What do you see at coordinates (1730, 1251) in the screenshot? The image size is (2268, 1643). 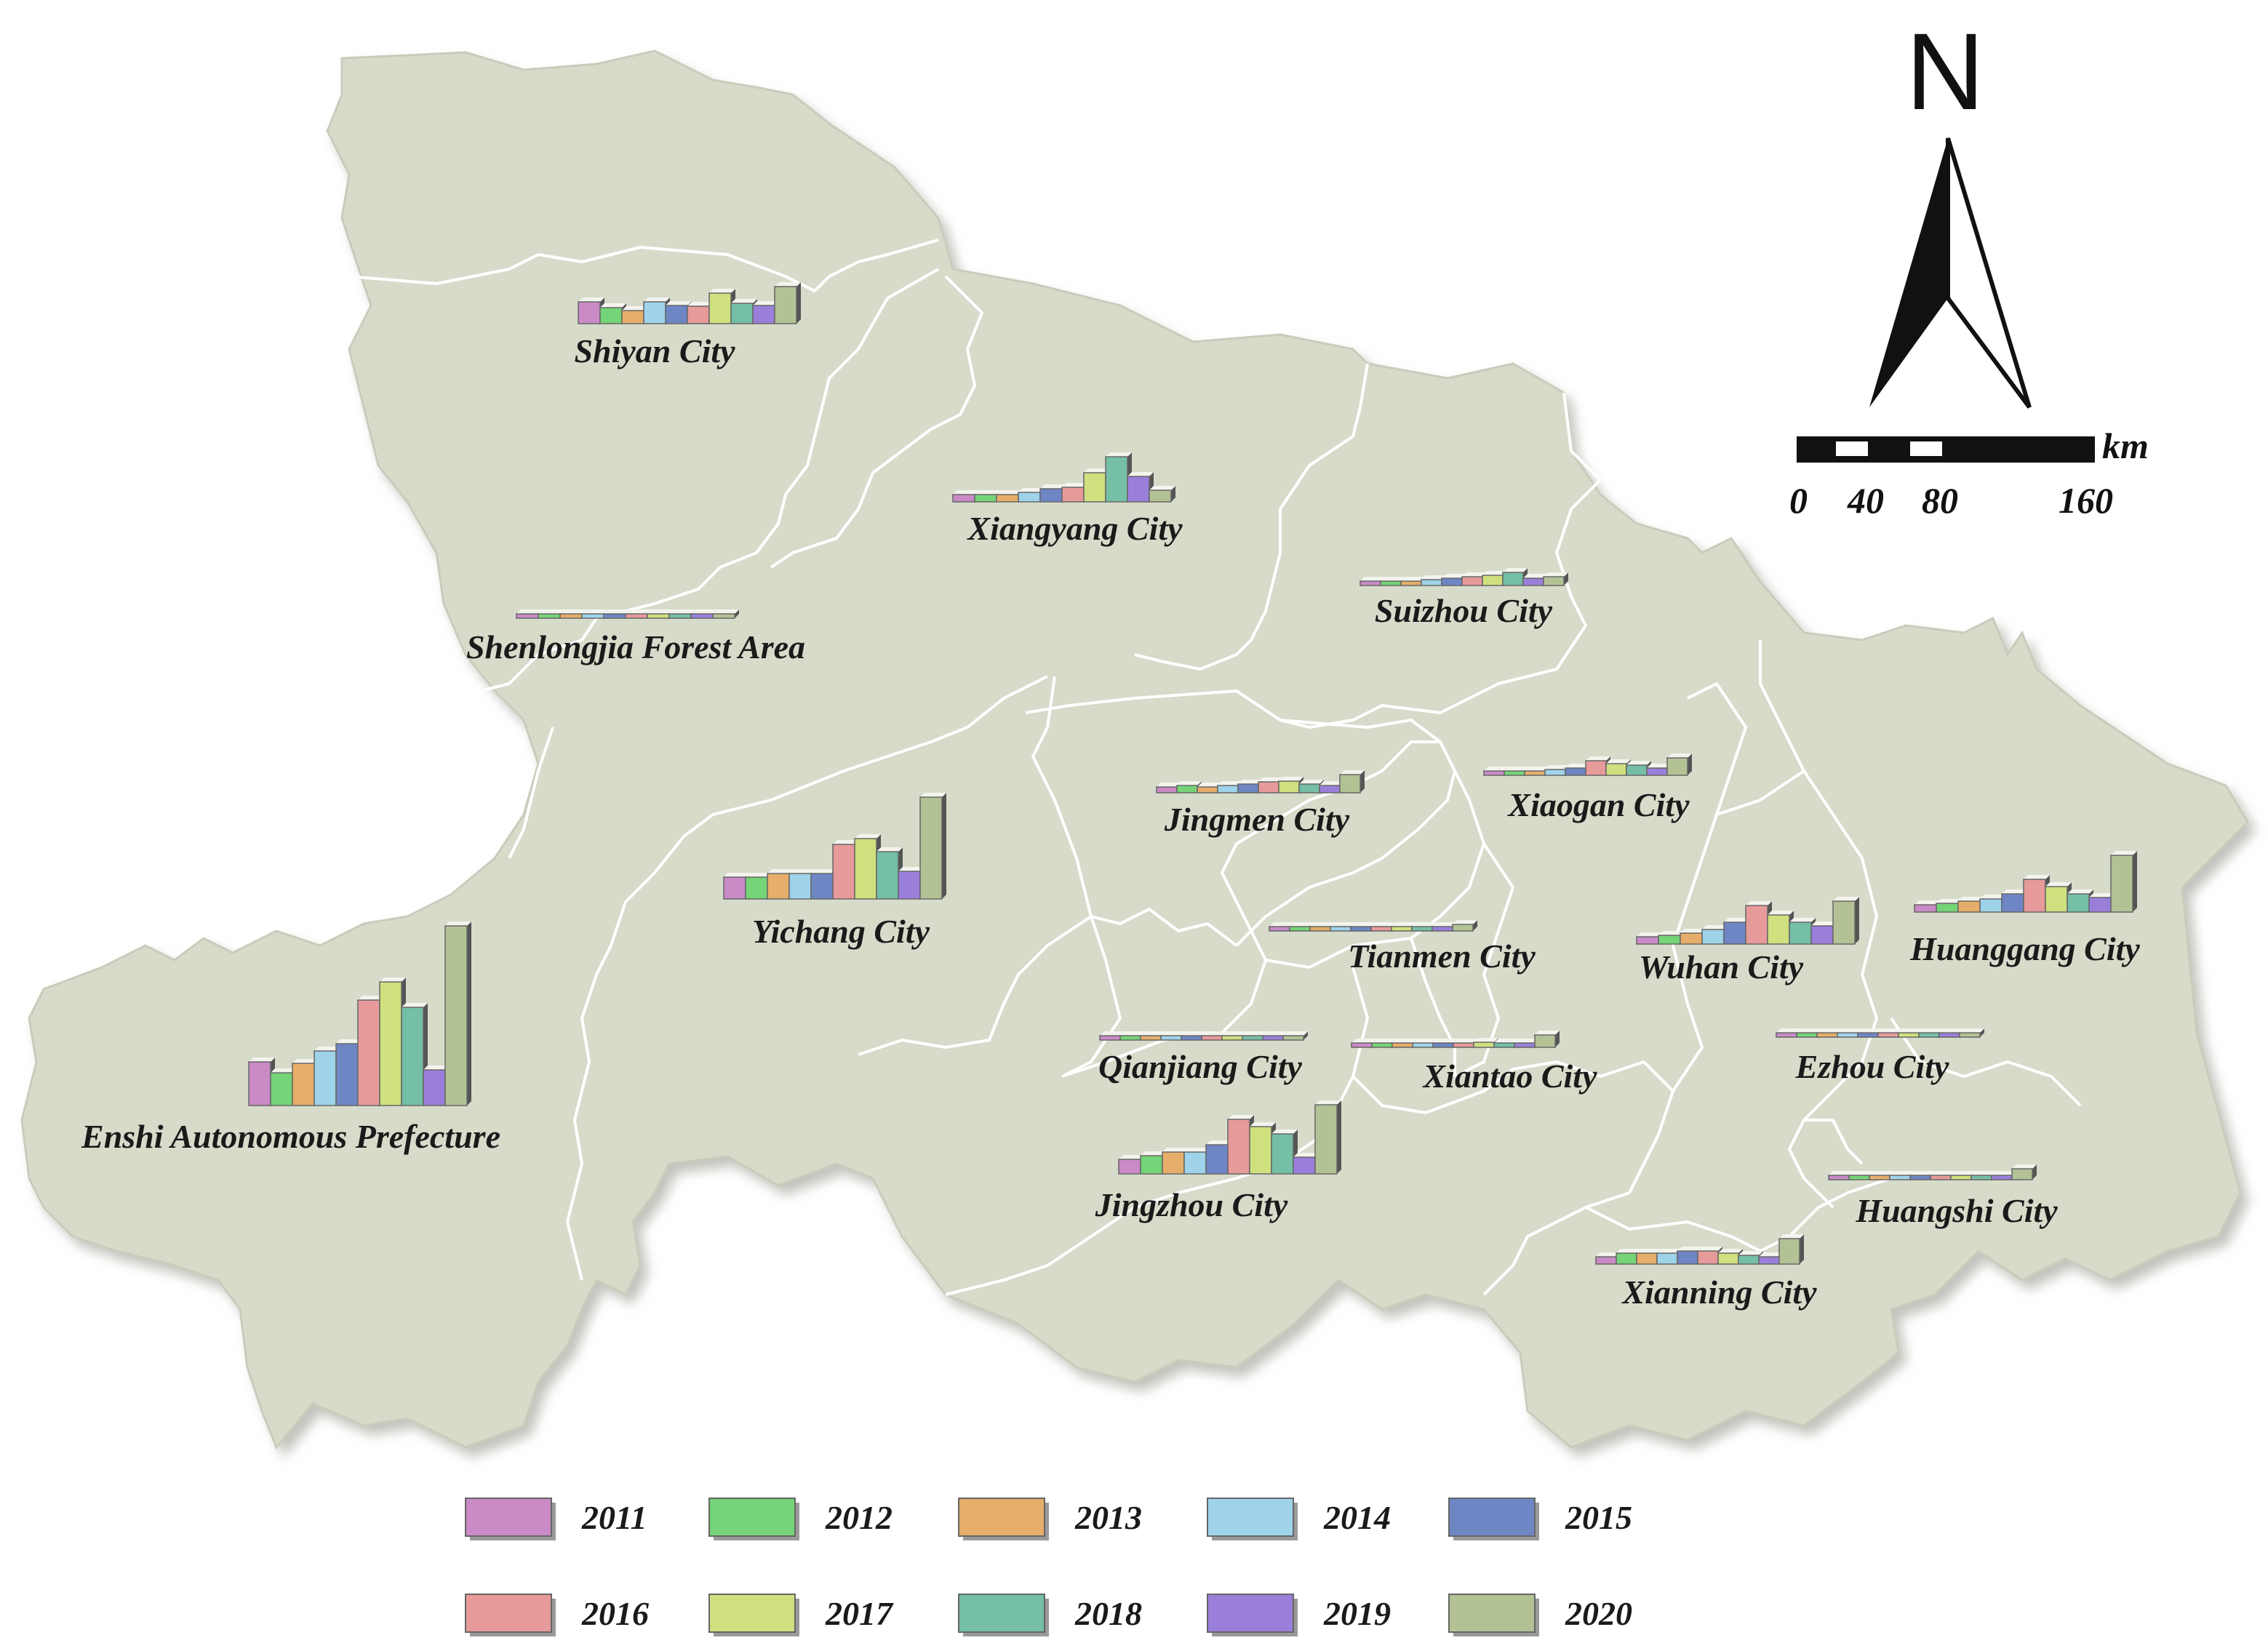 I see `bar-top-xianning-city-2017` at bounding box center [1730, 1251].